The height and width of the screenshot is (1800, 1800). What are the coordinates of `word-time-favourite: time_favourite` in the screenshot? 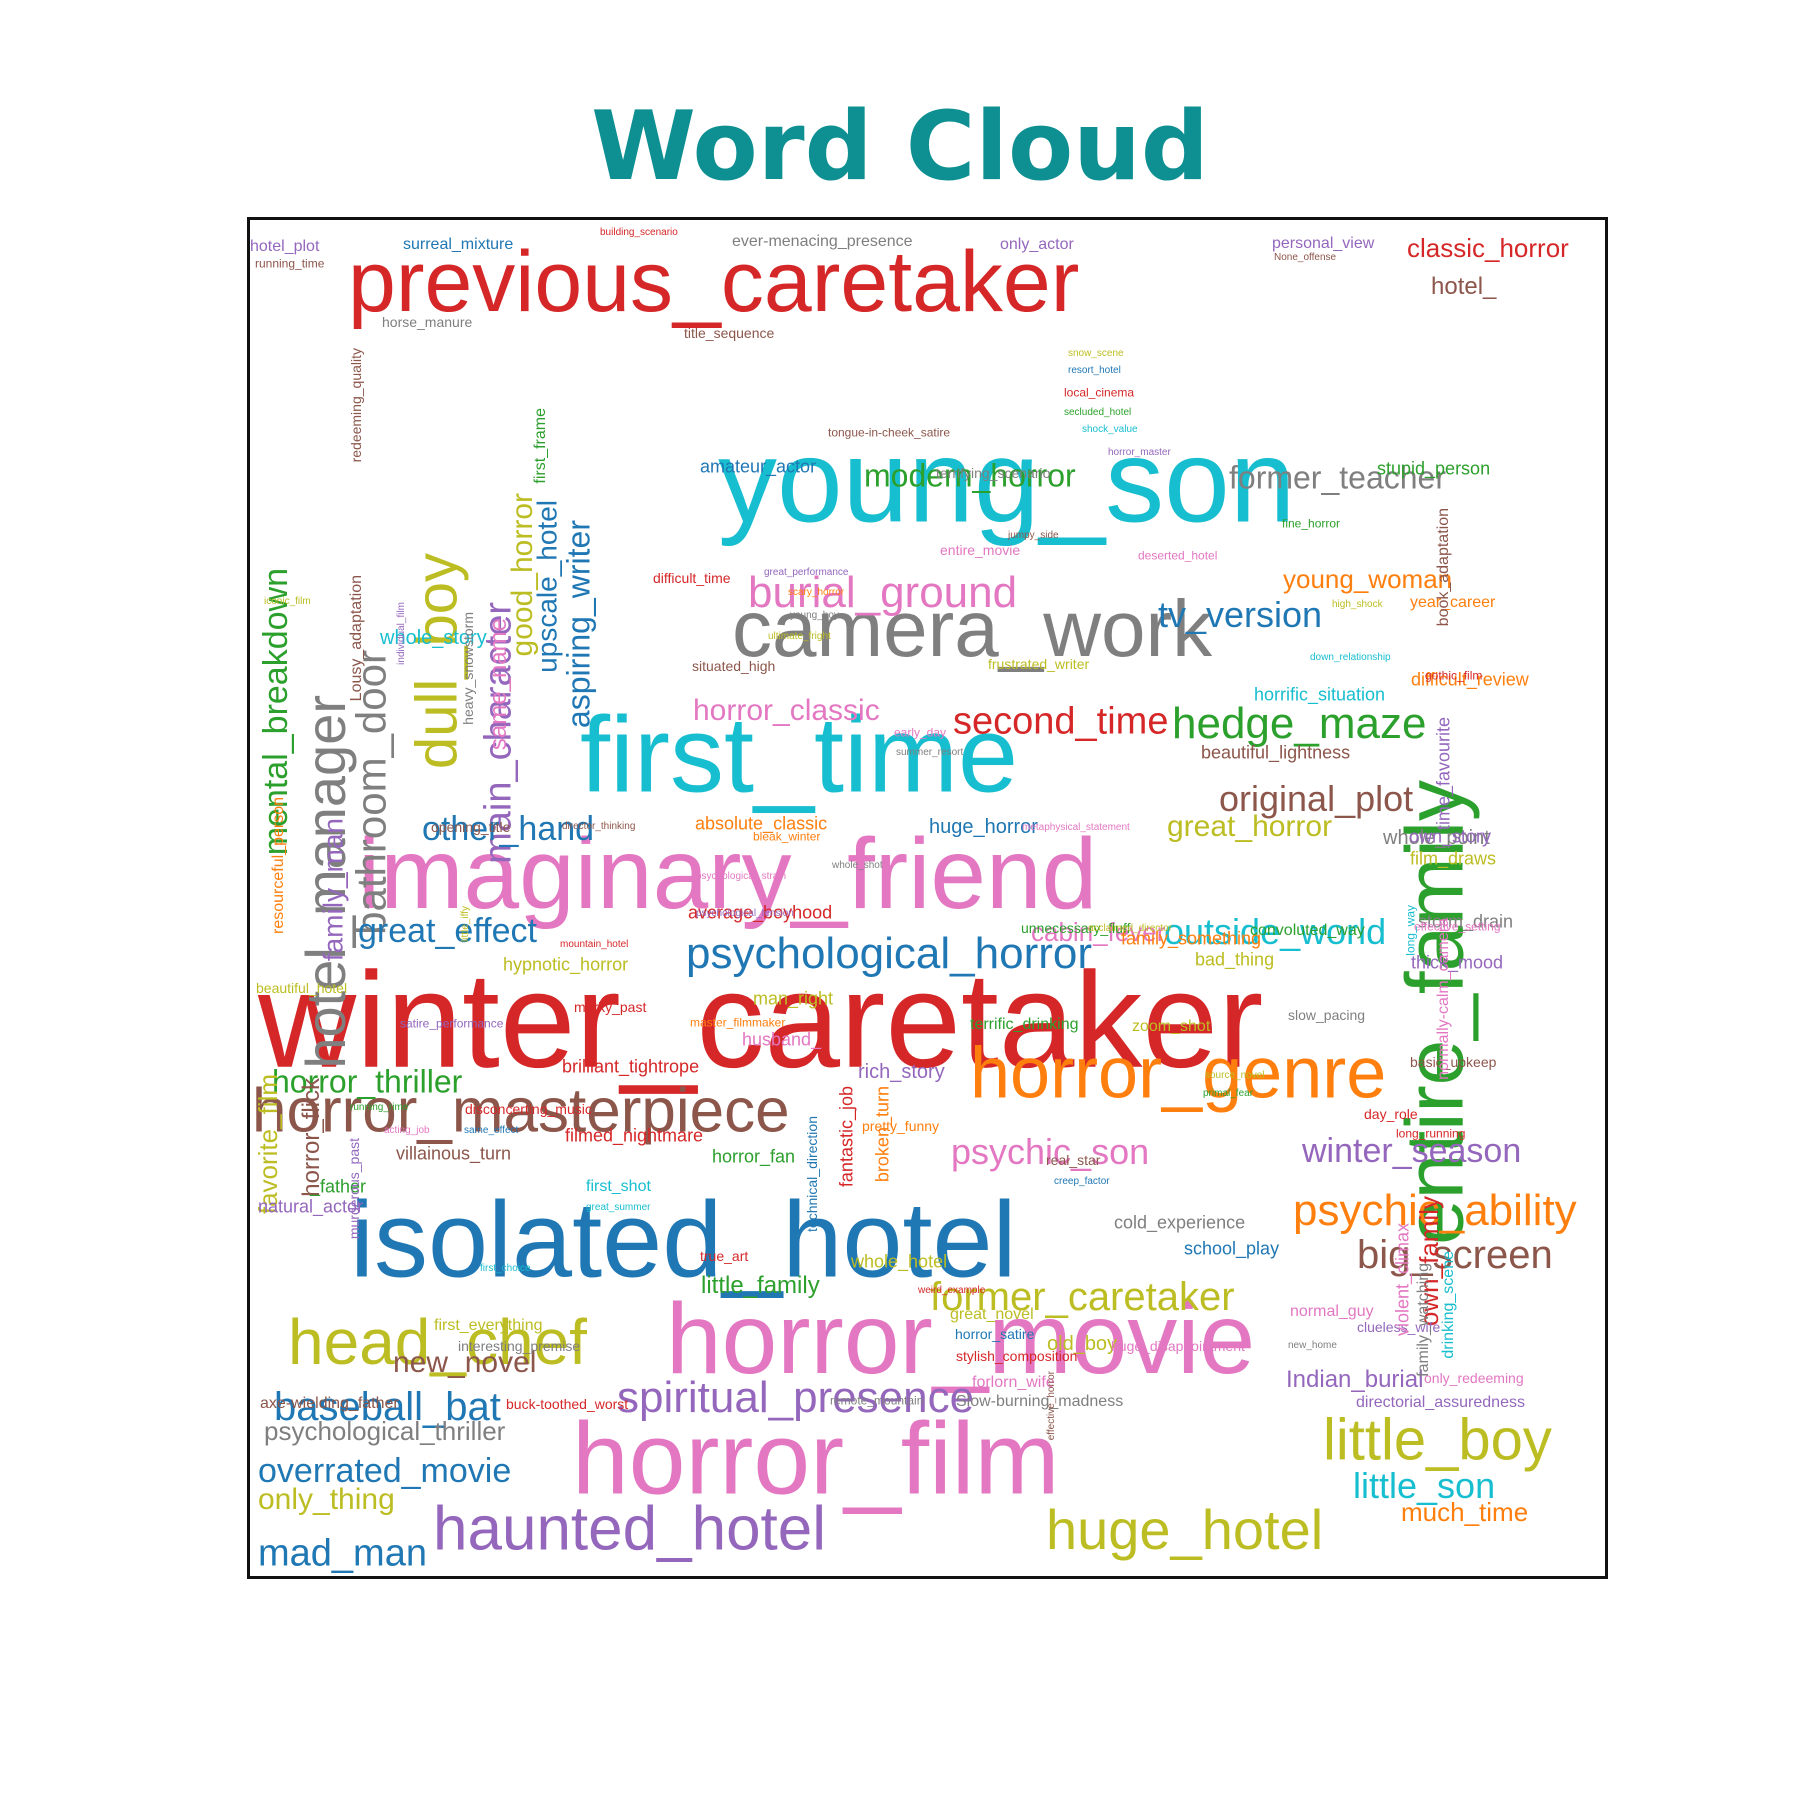 It's located at (1443, 773).